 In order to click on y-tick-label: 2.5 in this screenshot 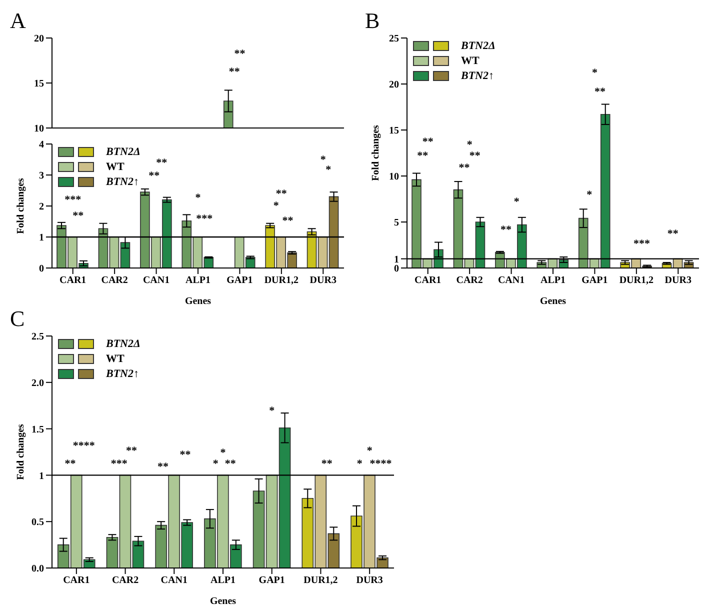, I will do `click(38, 337)`.